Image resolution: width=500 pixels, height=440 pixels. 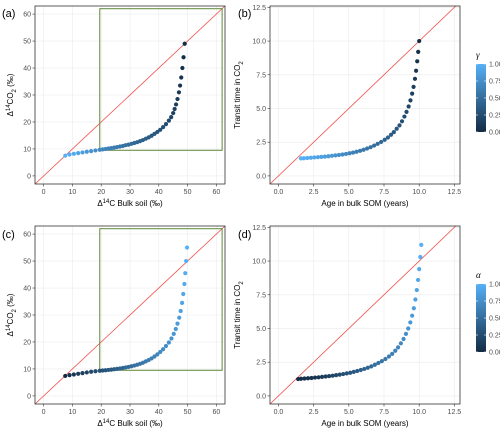 I want to click on y-tick-label: 5.0, so click(x=261, y=109).